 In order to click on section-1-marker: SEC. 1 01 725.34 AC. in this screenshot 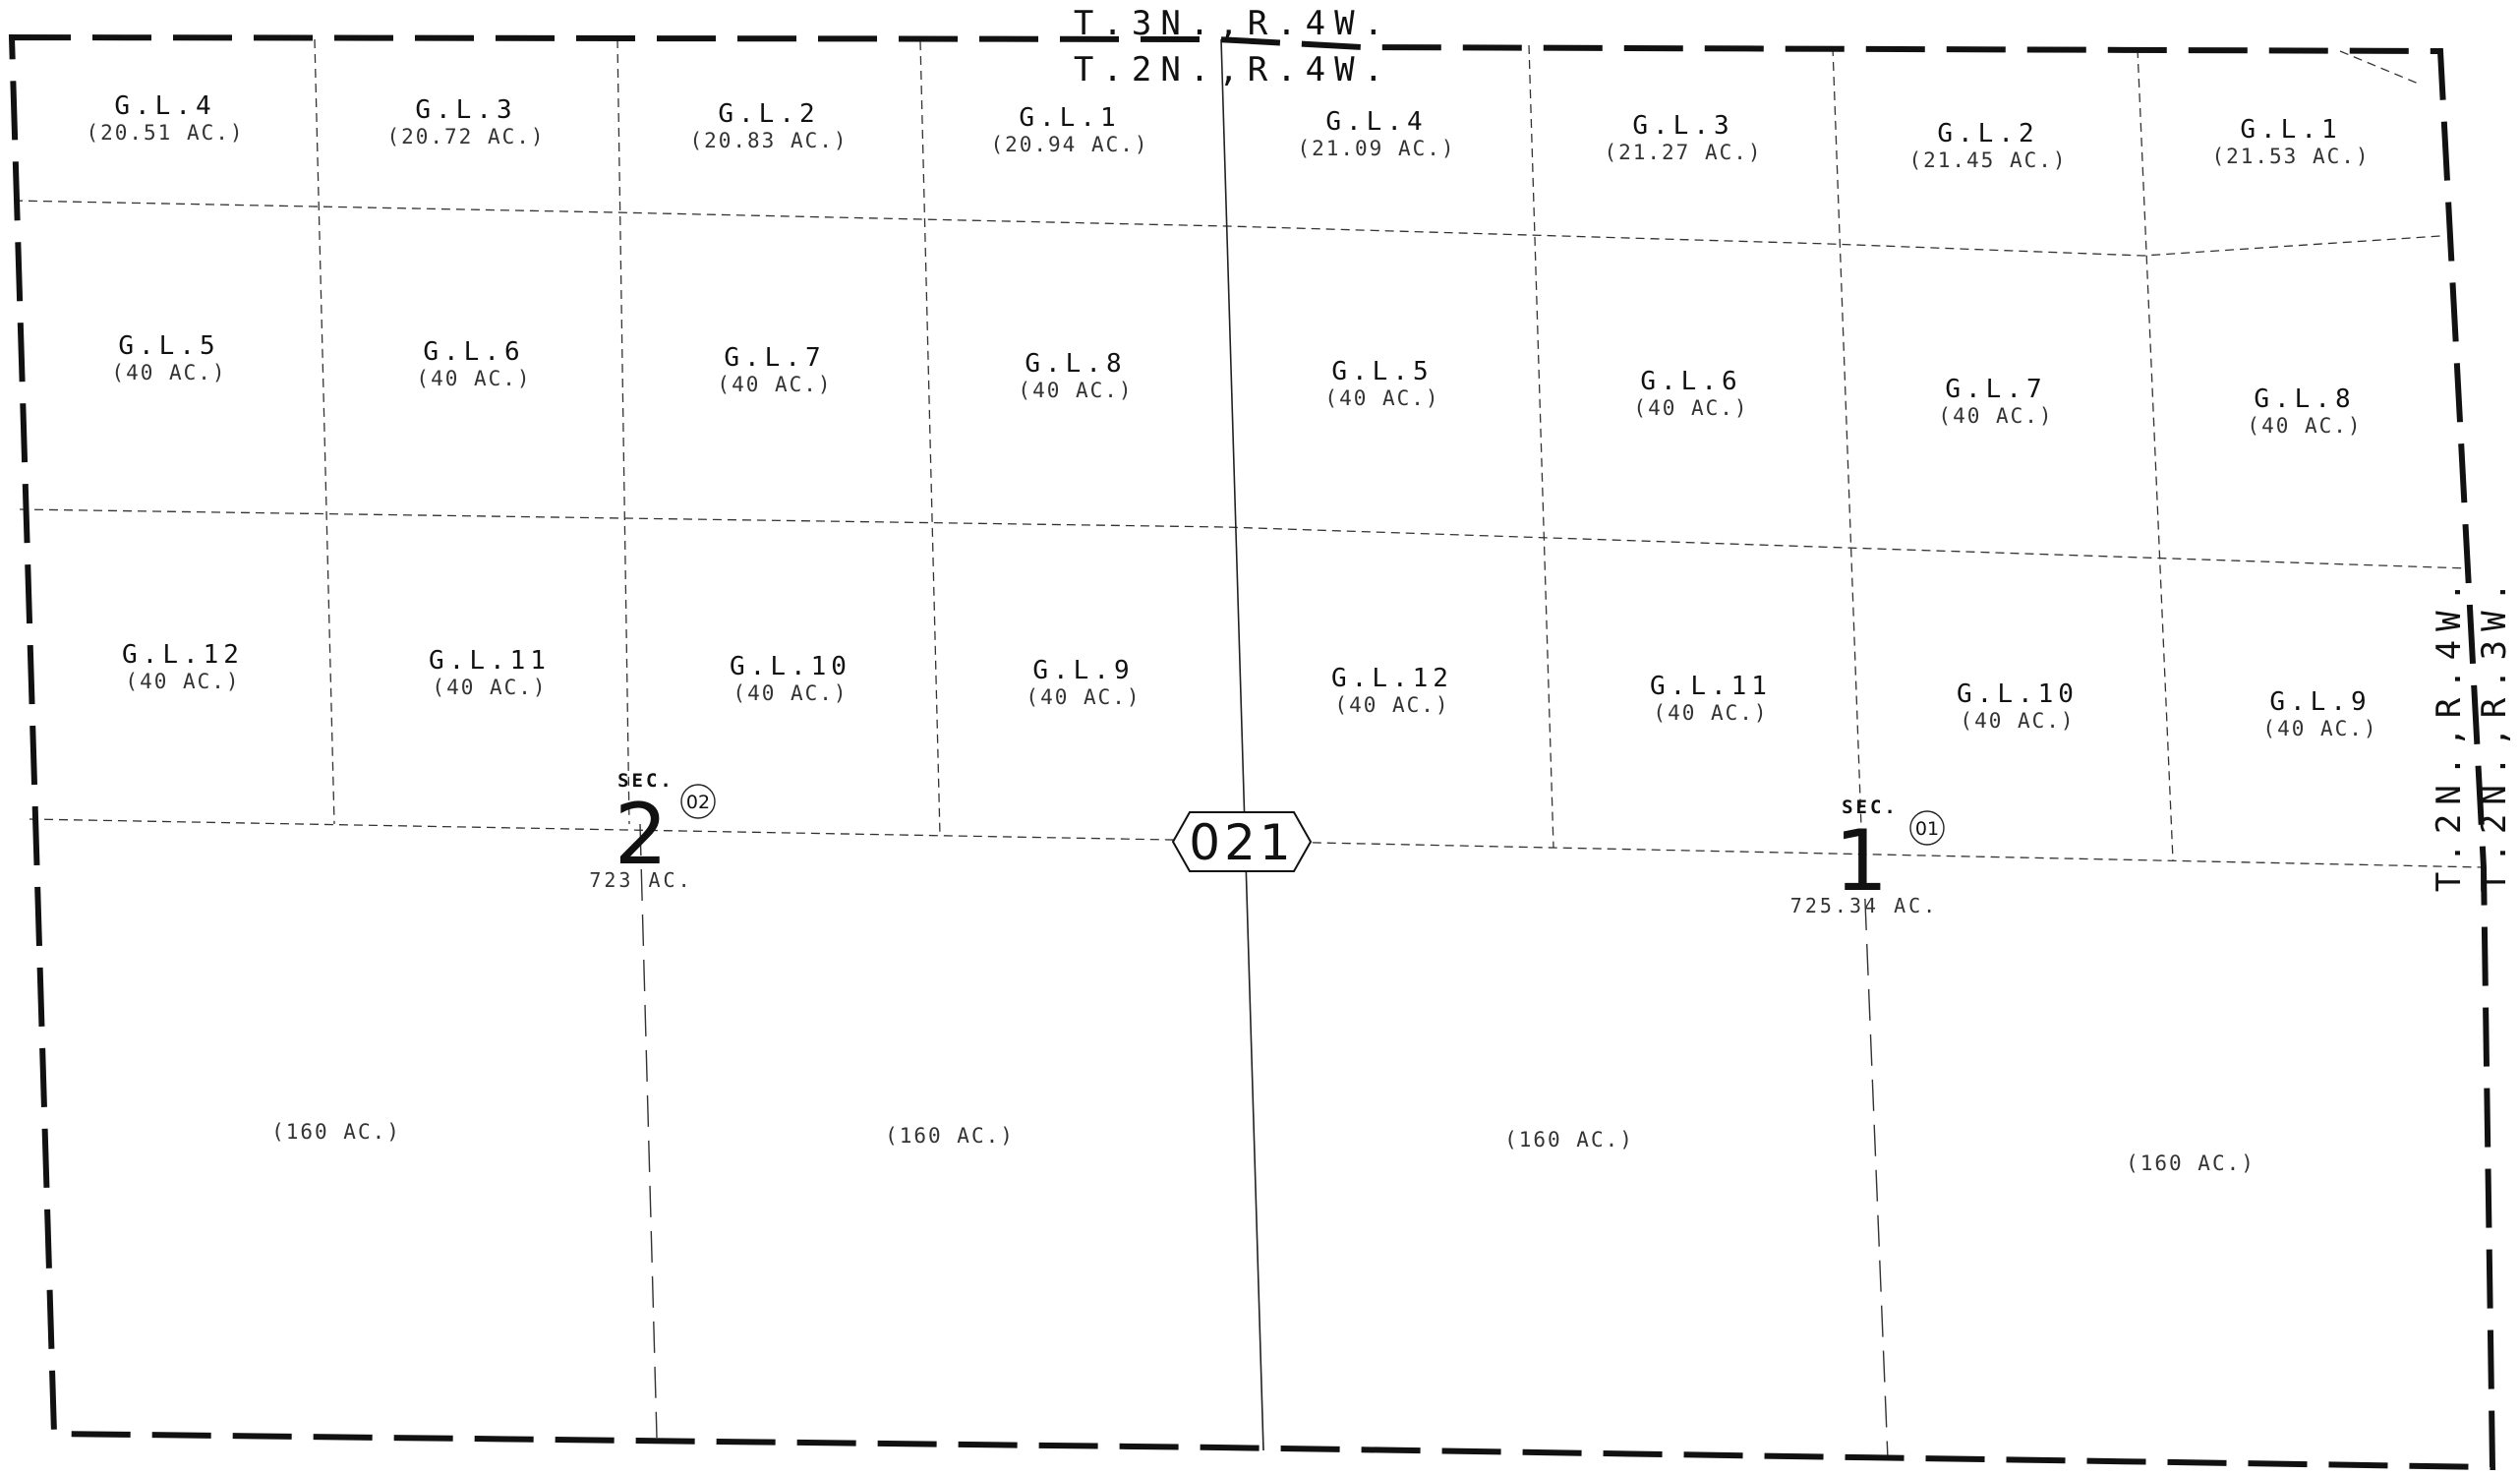, I will do `click(1867, 857)`.